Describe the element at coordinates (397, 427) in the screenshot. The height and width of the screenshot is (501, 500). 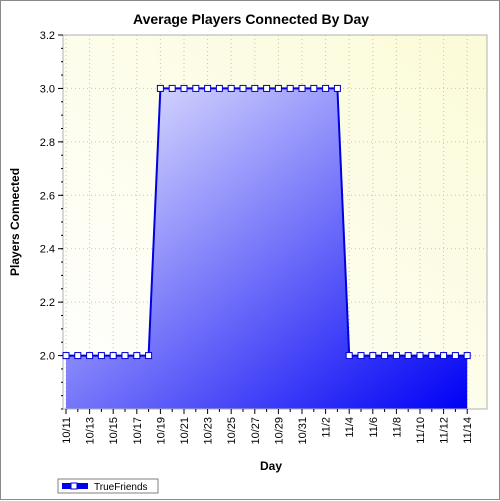
I see `x-tick-label: 11/8` at that location.